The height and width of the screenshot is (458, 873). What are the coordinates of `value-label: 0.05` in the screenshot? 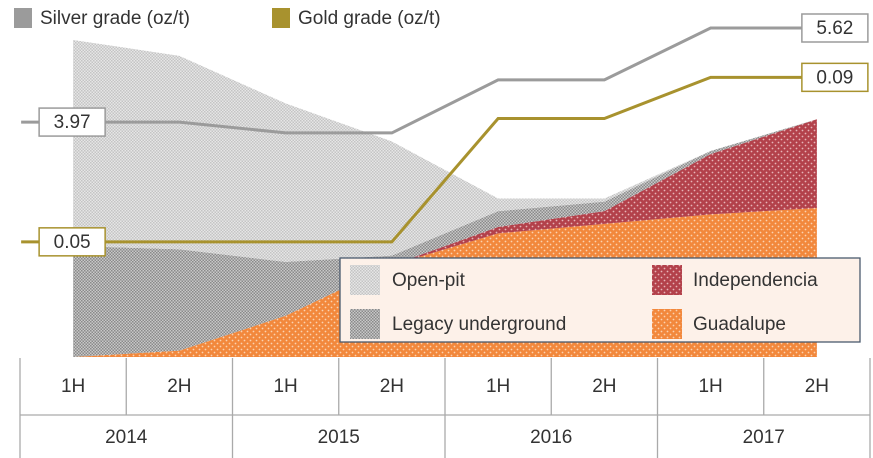 It's located at (72, 242).